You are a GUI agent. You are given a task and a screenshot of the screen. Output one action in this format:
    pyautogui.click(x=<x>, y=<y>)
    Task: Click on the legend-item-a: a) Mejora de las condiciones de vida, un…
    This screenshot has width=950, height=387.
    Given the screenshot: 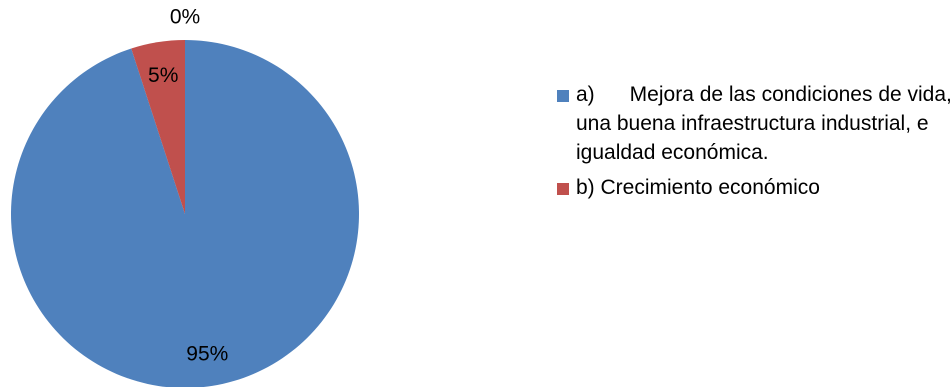 What is the action you would take?
    pyautogui.click(x=753, y=123)
    